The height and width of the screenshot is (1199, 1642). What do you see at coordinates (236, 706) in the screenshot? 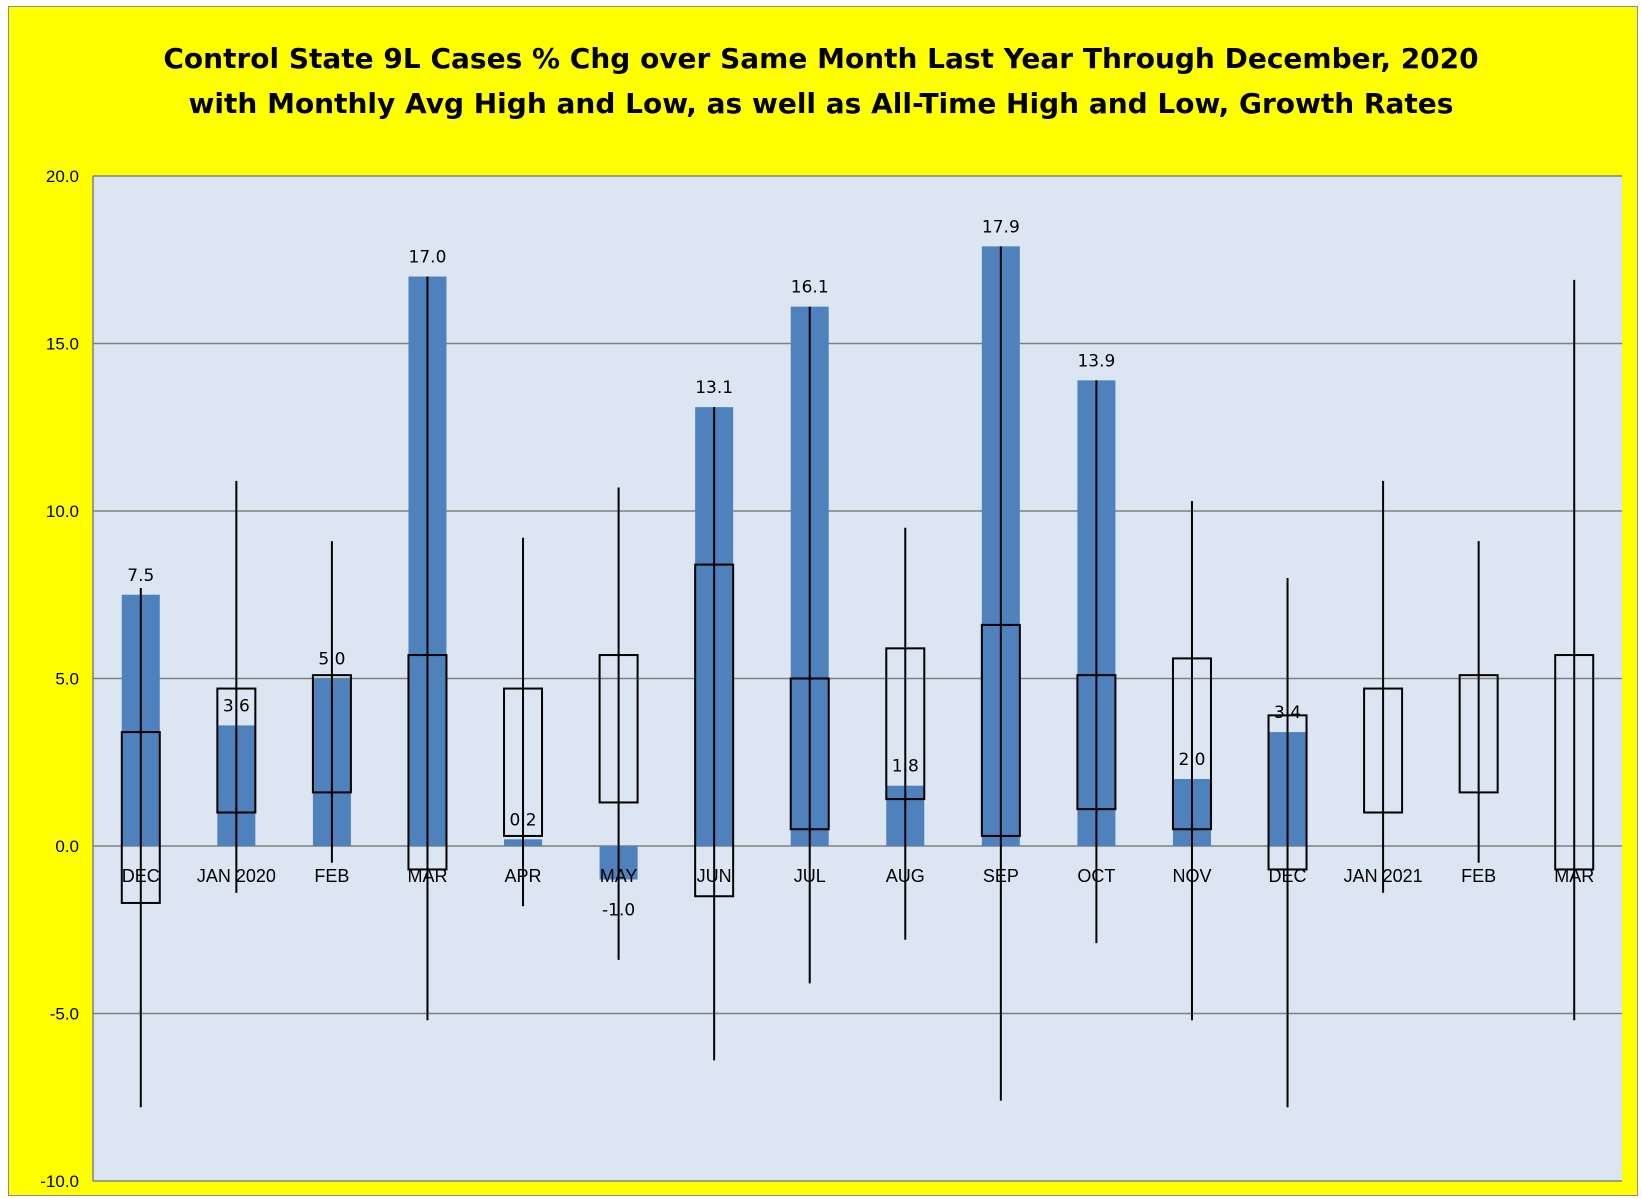
I see `data-label: 3.6` at bounding box center [236, 706].